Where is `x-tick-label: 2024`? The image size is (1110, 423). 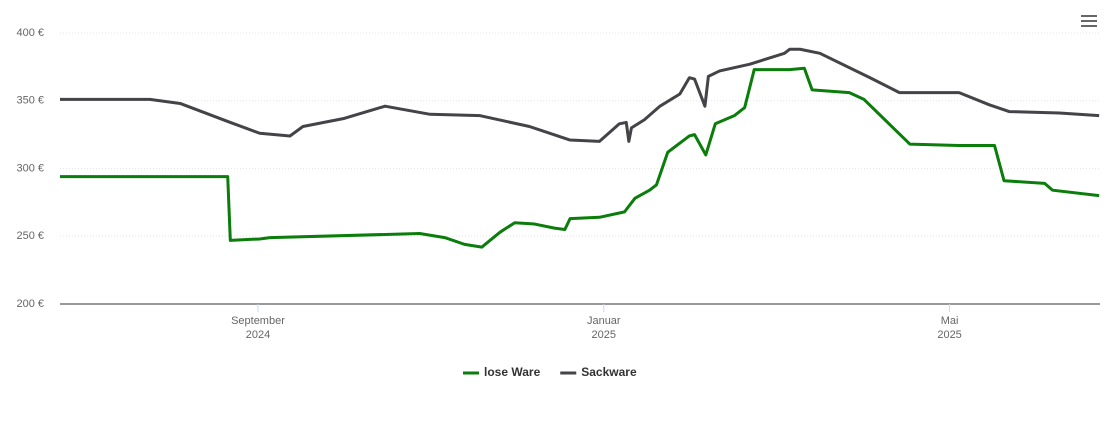 x-tick-label: 2024 is located at coordinates (258, 335).